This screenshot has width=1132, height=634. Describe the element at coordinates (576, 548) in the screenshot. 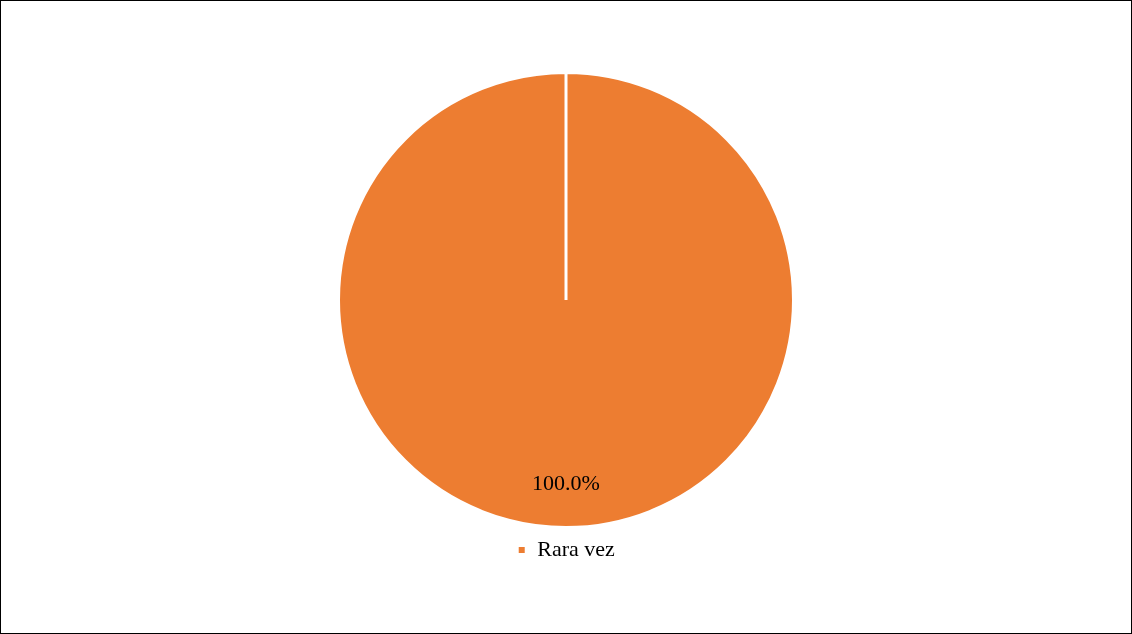

I see `legend-label: Rara vez` at that location.